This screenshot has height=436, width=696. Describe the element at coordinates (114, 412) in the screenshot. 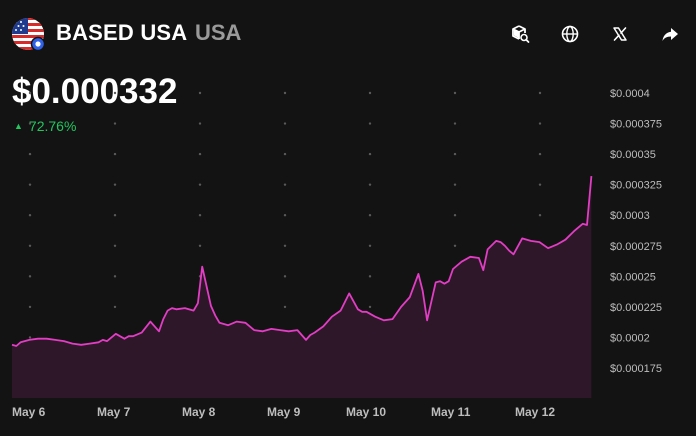

I see `x-tick-label: May 7` at that location.